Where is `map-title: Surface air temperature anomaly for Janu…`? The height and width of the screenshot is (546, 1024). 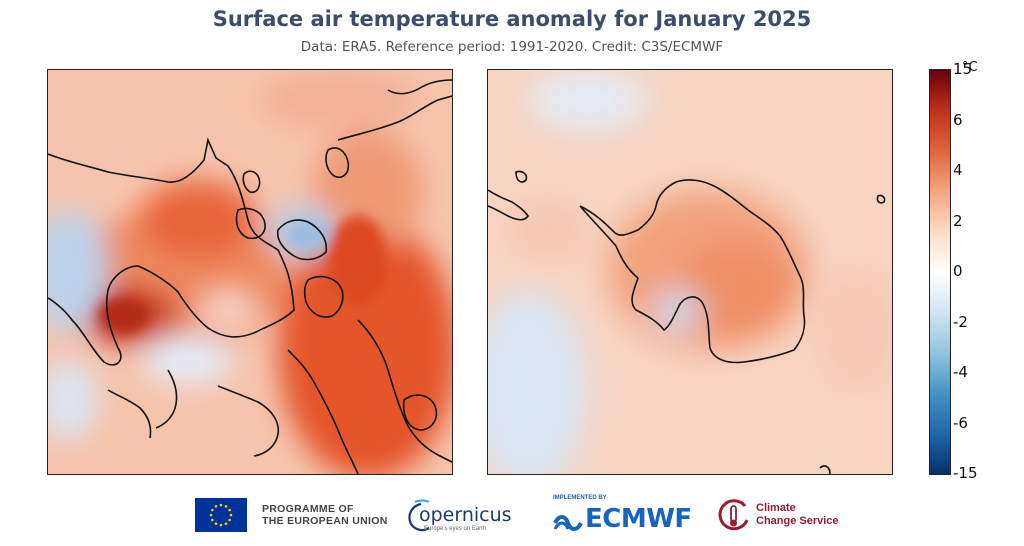
map-title: Surface air temperature anomaly for Janu… is located at coordinates (512, 19).